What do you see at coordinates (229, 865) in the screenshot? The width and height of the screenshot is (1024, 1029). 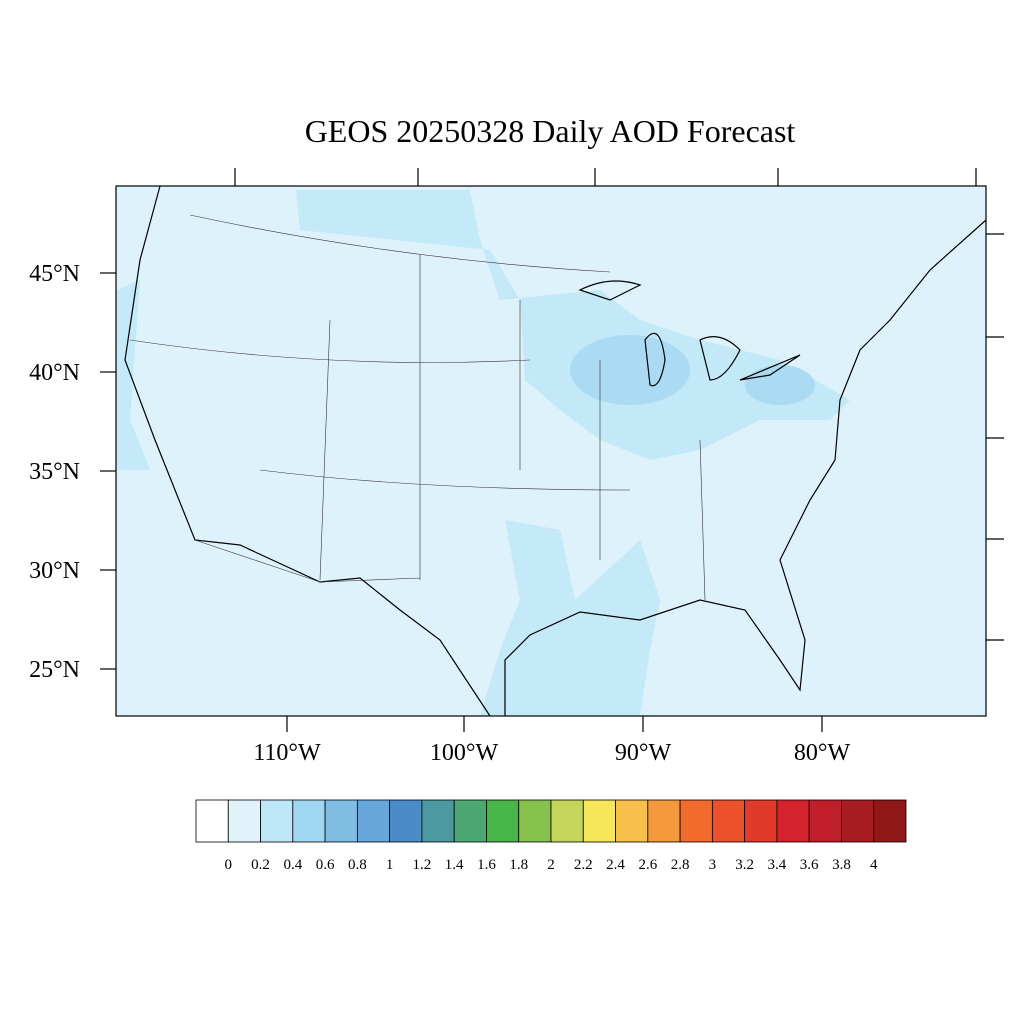 I see `colorbar-label: 0` at bounding box center [229, 865].